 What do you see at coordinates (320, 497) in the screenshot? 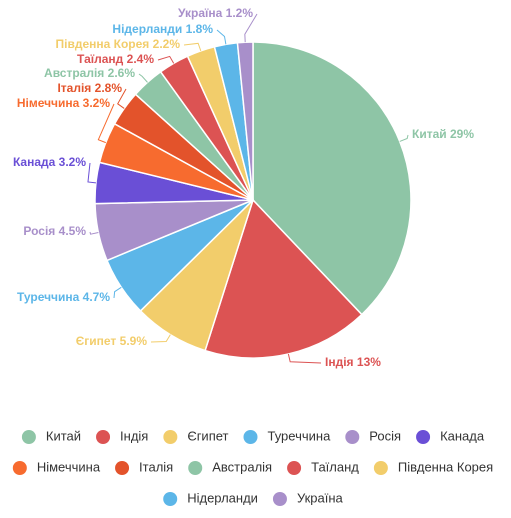
I see `legend-label: Україна` at bounding box center [320, 497].